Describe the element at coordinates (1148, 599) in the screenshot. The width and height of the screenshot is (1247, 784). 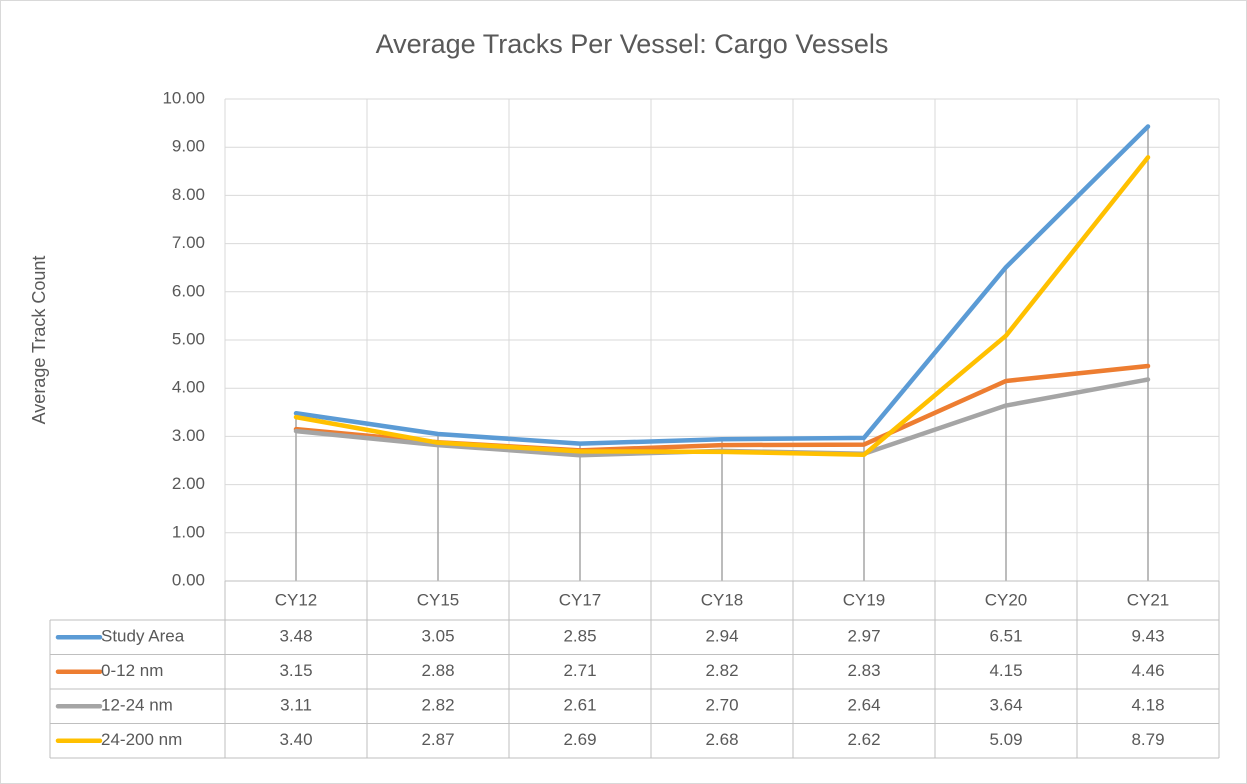
I see `x-tick-label: CY21` at that location.